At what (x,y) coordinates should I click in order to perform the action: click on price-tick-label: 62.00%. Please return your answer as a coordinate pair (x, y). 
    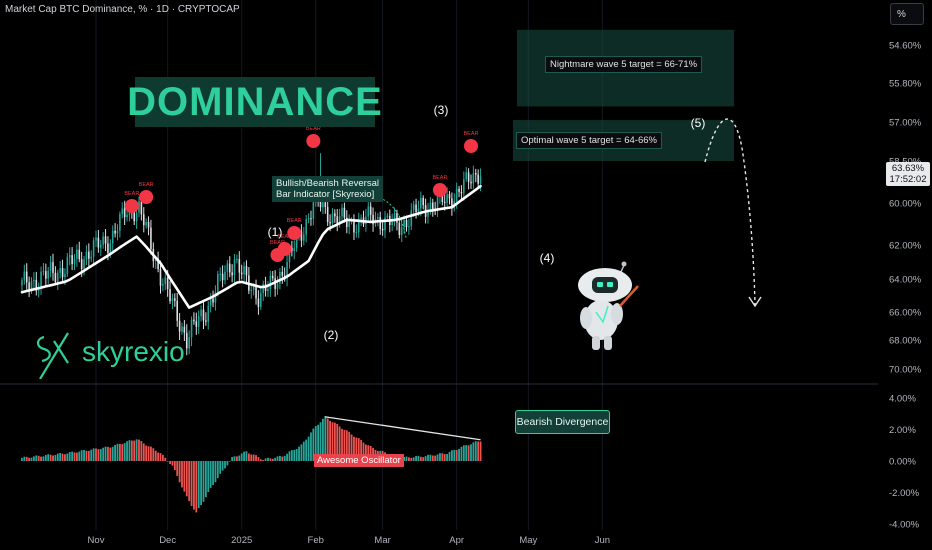
    Looking at the image, I should click on (905, 246).